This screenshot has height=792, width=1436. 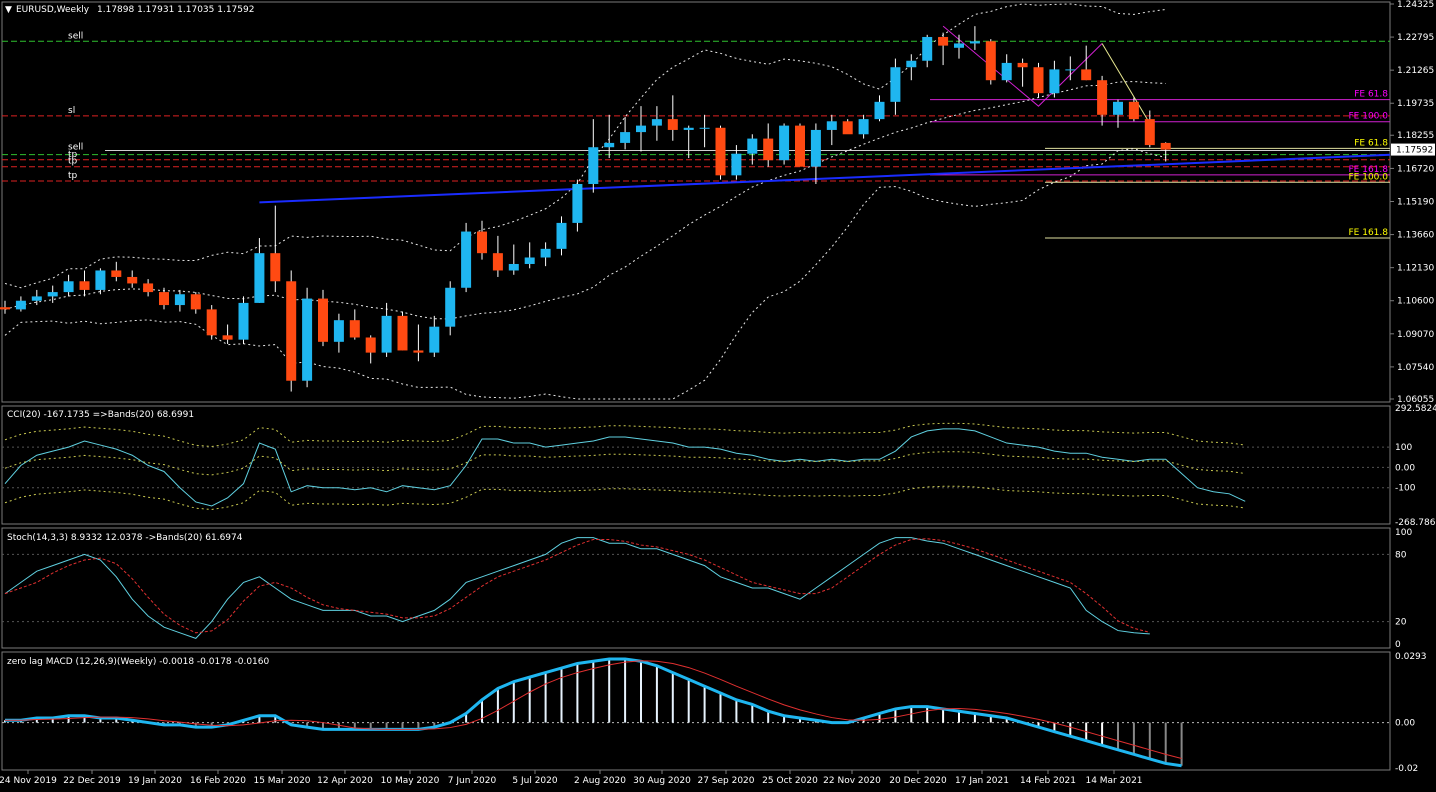 I want to click on x-tick-label: 17 Jan 2021, so click(x=982, y=781).